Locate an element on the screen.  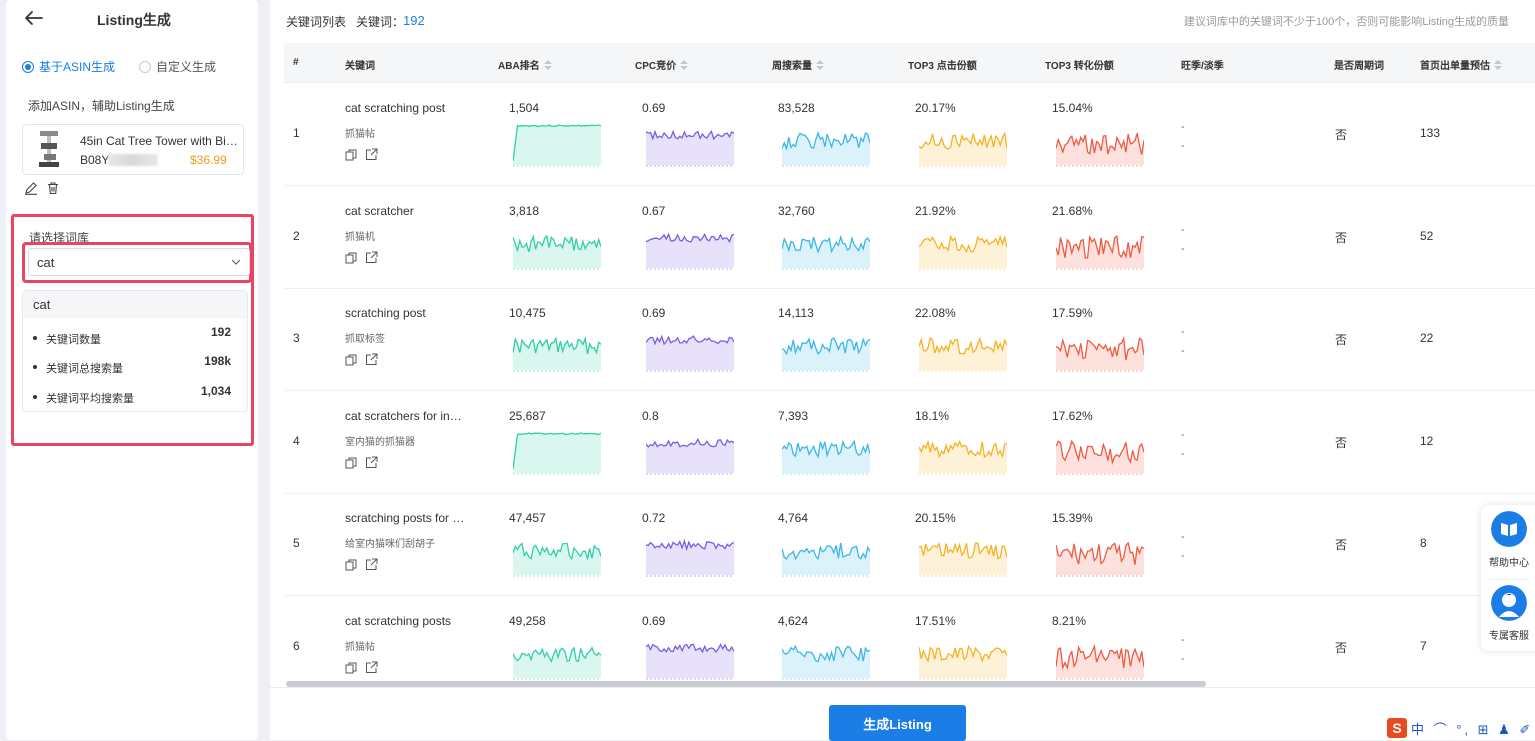
keyword-count: 192 is located at coordinates (414, 20).